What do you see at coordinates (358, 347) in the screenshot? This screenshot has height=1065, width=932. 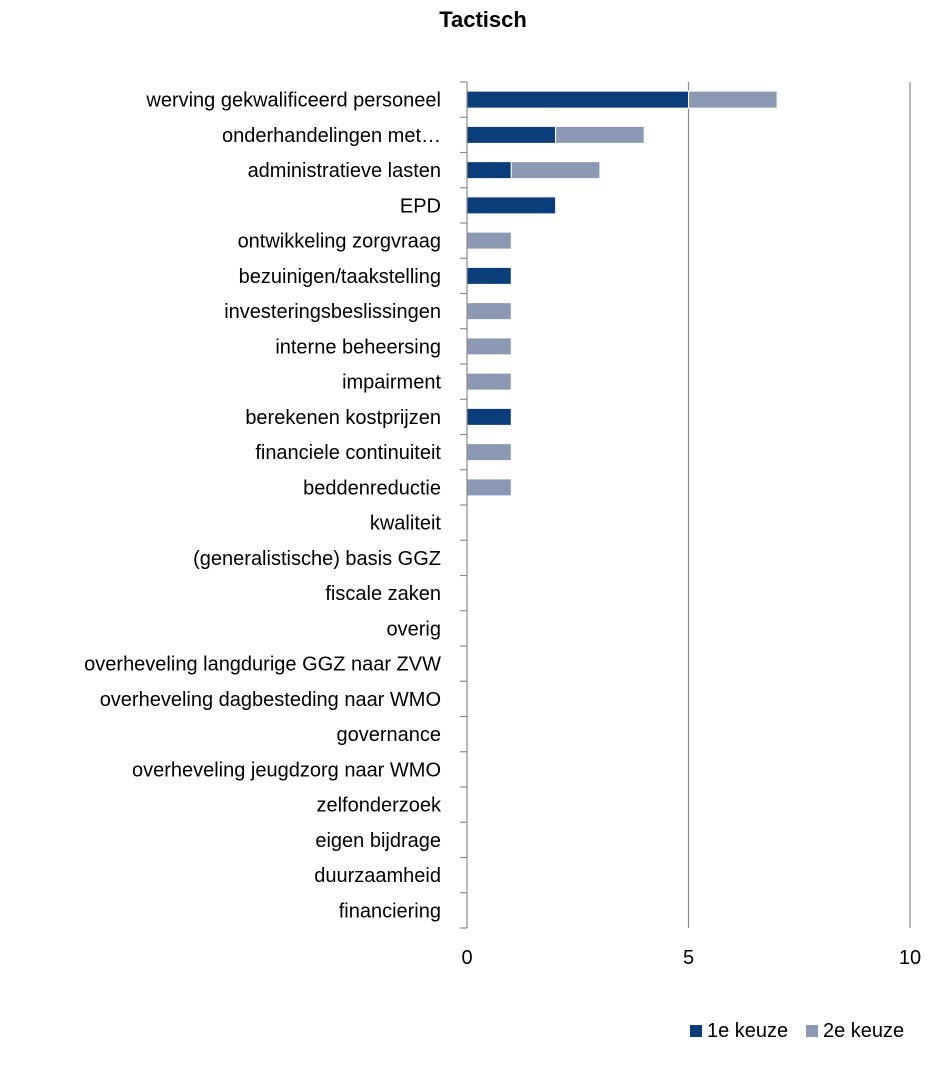 I see `category-label: interne beheersing` at bounding box center [358, 347].